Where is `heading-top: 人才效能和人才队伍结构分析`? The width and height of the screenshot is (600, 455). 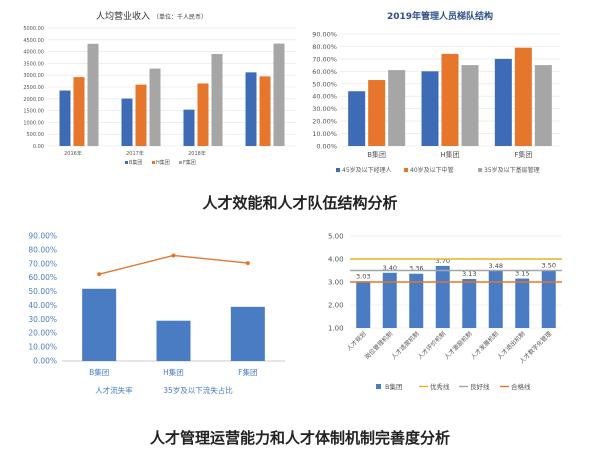 heading-top: 人才效能和人才队伍结构分析 is located at coordinates (299, 203).